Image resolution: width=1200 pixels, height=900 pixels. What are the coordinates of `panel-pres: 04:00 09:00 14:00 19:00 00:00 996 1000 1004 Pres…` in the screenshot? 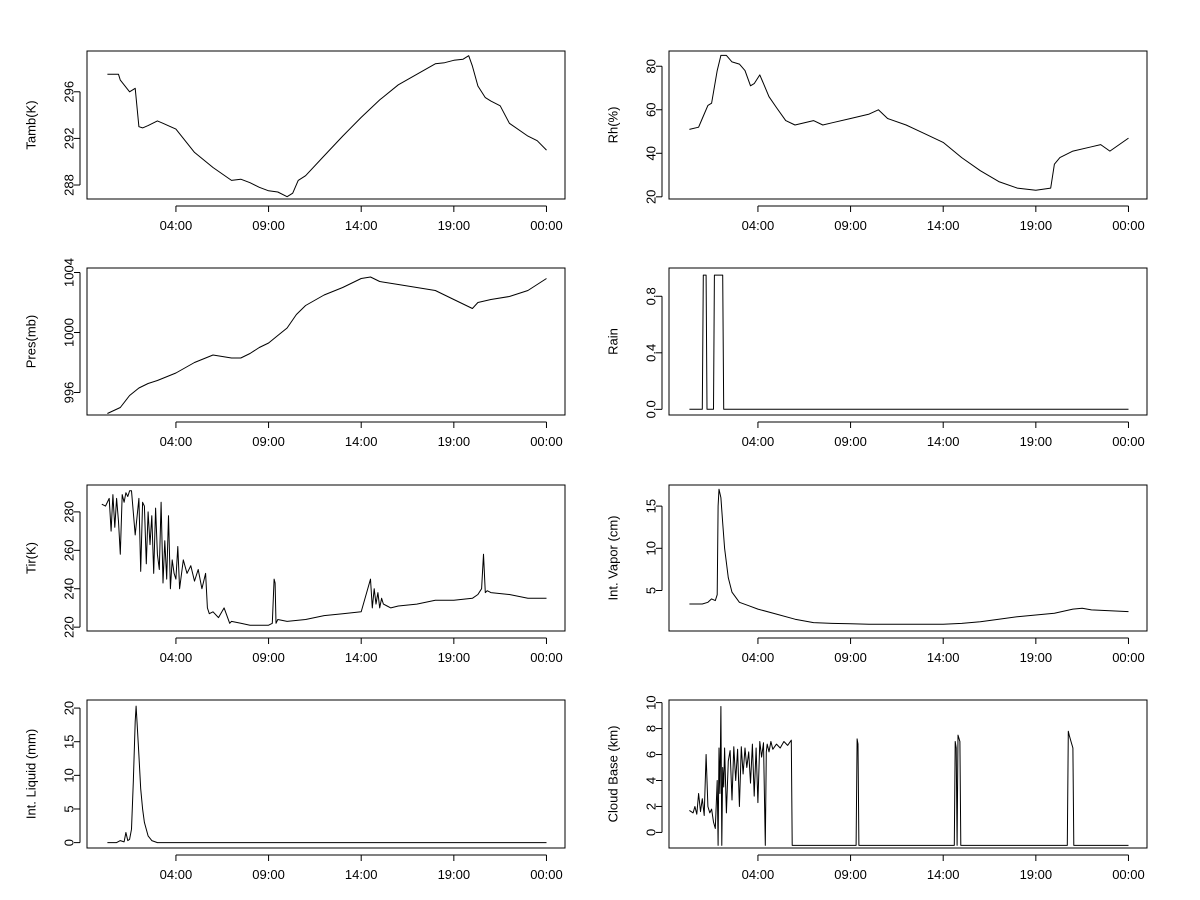 It's located at (295, 353).